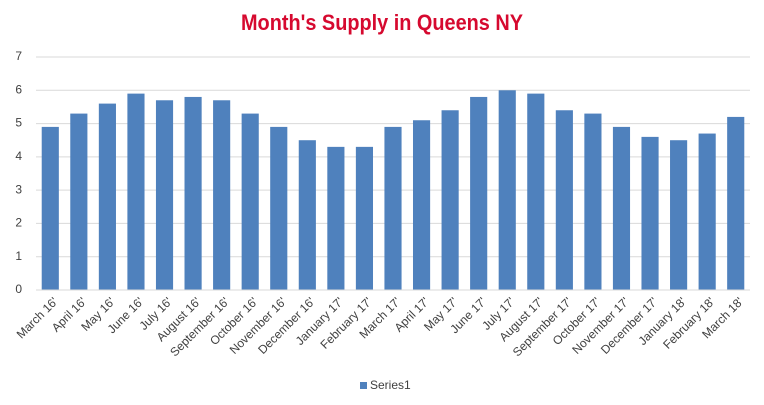 The width and height of the screenshot is (764, 405). I want to click on y-tick-label: 4, so click(18, 156).